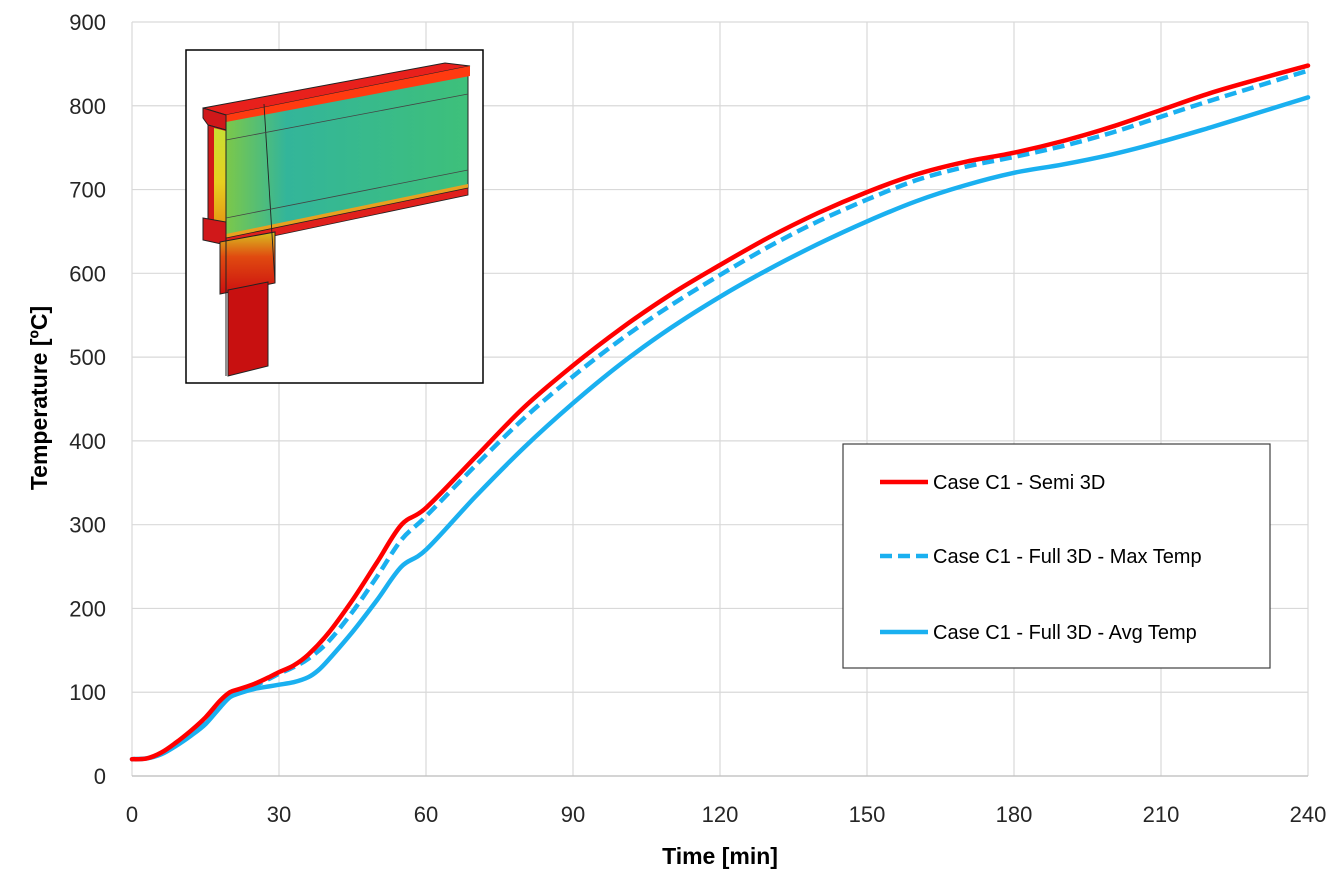 The width and height of the screenshot is (1341, 876). I want to click on y-tick-label-800: 800, so click(87, 106).